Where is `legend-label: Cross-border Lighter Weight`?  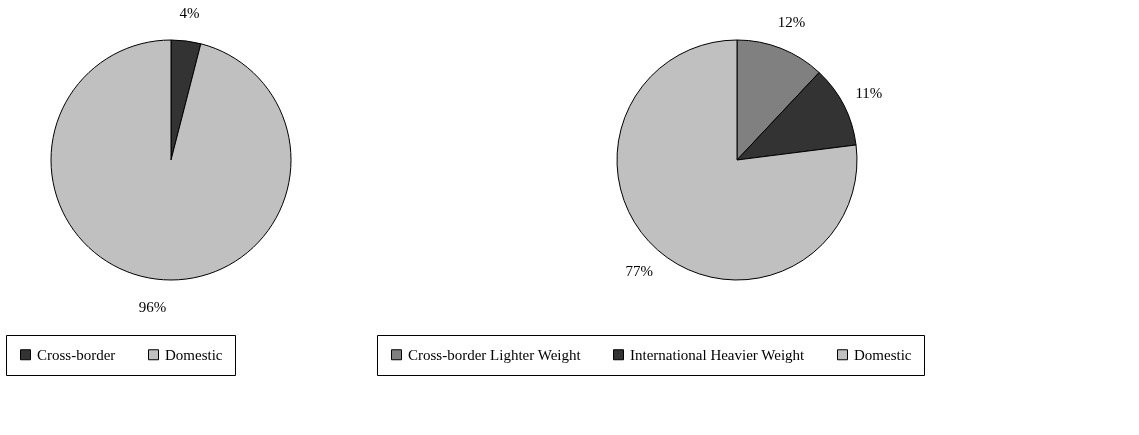 legend-label: Cross-border Lighter Weight is located at coordinates (495, 354).